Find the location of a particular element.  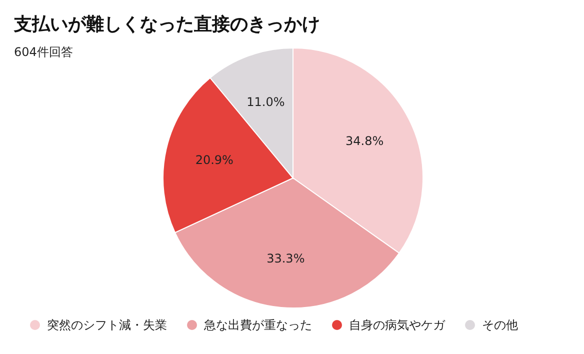

chart-title: 支払いが難しくなった直接のきっかけ is located at coordinates (166, 24).